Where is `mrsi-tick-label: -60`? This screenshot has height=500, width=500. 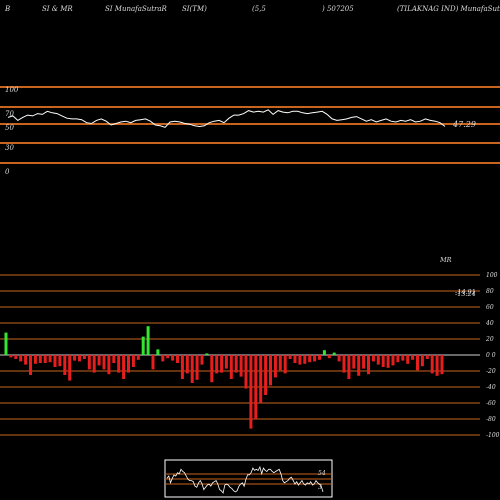
mrsi-tick-label: -60 is located at coordinates (491, 403).